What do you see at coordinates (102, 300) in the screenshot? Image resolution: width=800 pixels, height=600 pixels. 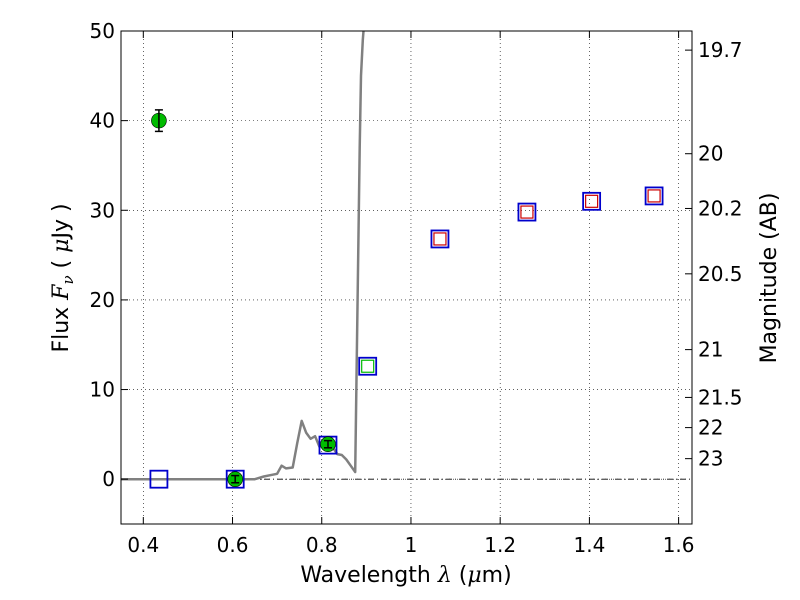 I see `y-tick-label: 20` at bounding box center [102, 300].